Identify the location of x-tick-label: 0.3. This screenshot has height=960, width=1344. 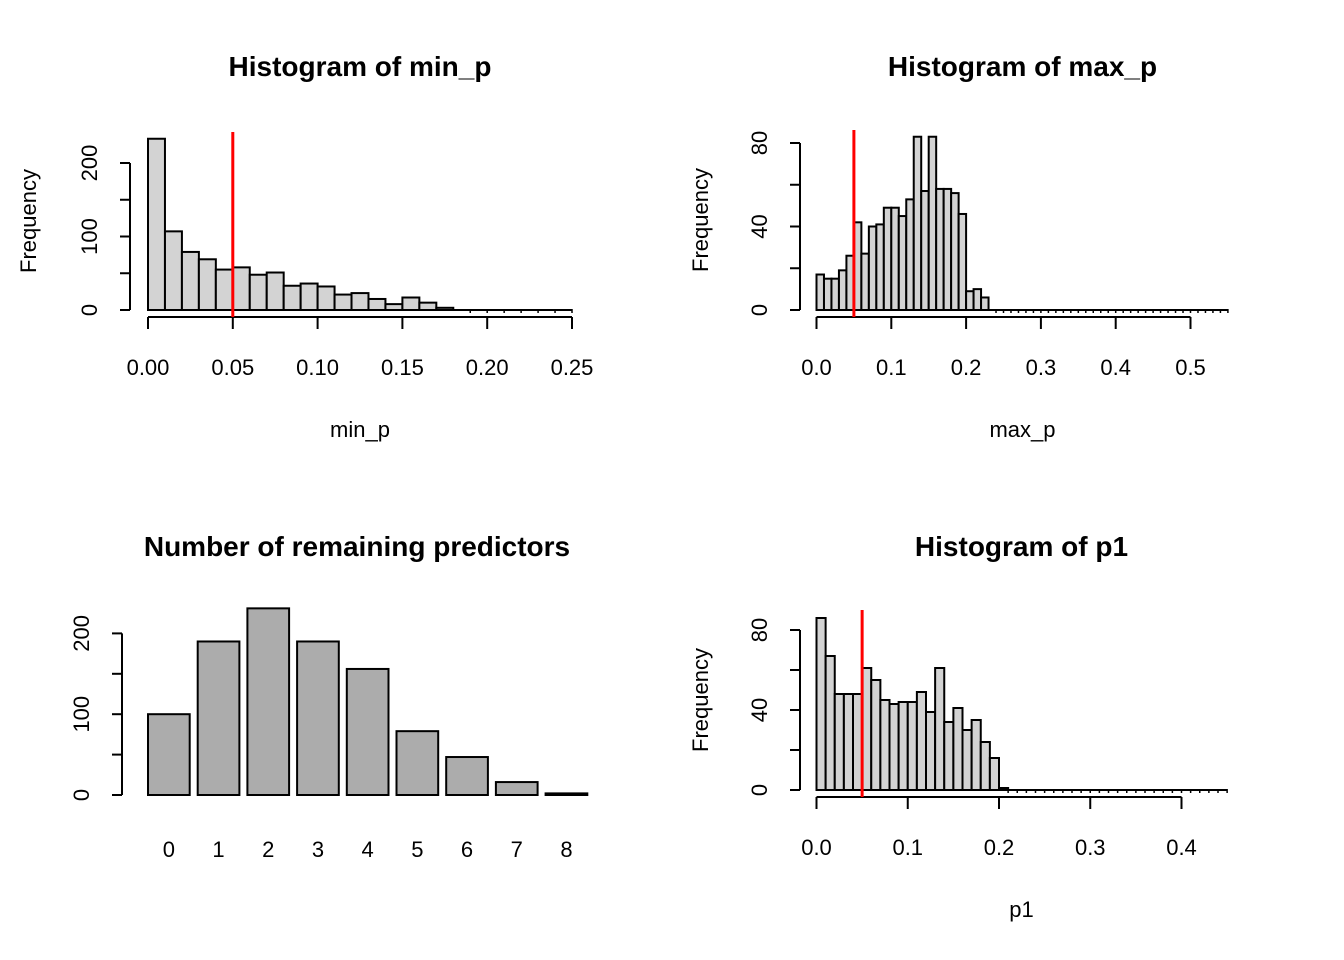
(1041, 367).